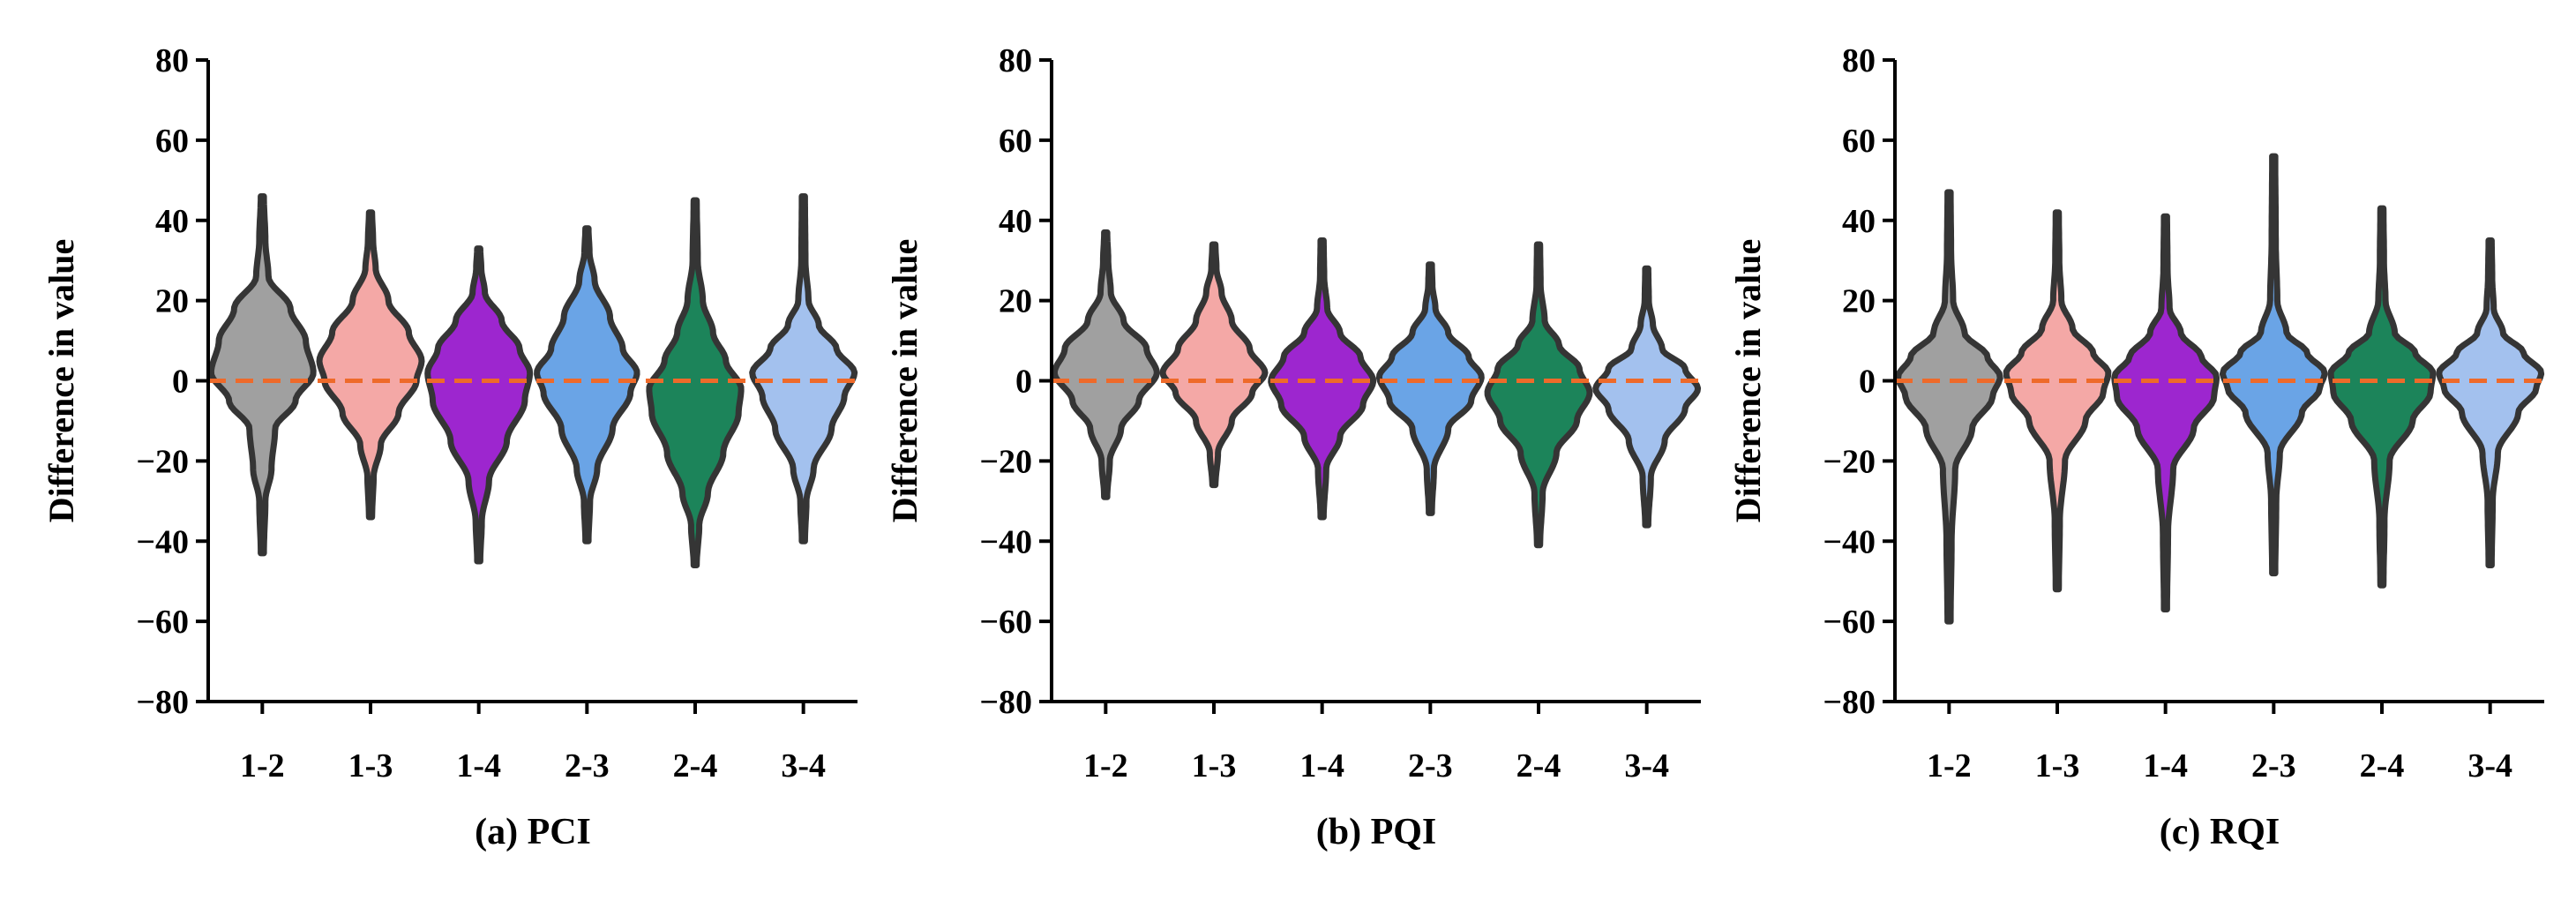 The image size is (2576, 901). I want to click on panel-caption: (c) RQI, so click(2220, 832).